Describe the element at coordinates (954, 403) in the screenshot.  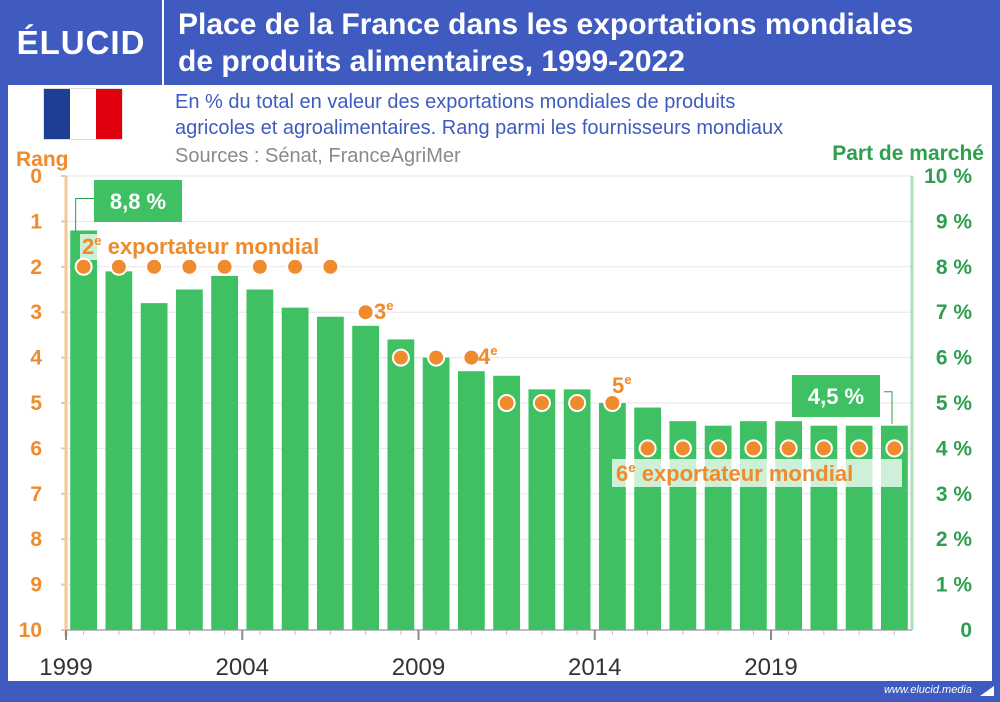
I see `right-tick-label: 5 %` at that location.